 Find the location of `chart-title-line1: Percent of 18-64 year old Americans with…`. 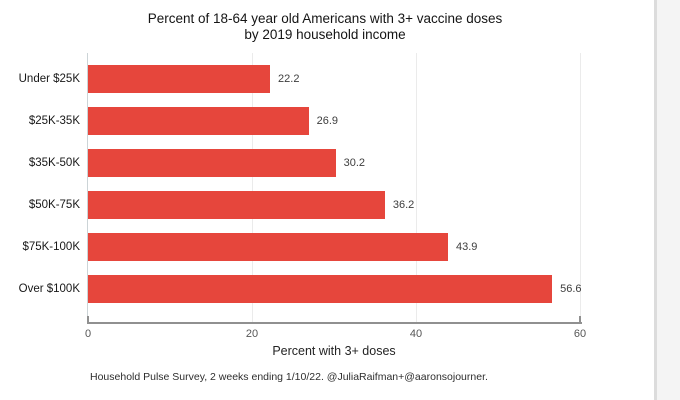

chart-title-line1: Percent of 18-64 year old Americans with… is located at coordinates (325, 18).